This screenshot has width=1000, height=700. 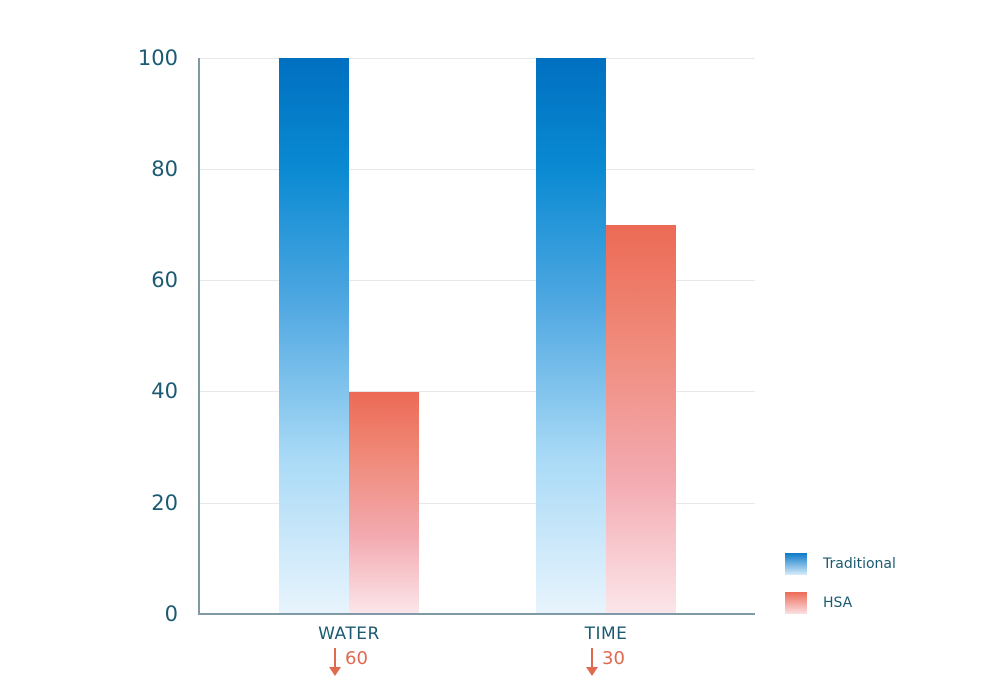 What do you see at coordinates (818, 603) in the screenshot?
I see `legend-item-hsa: HSA` at bounding box center [818, 603].